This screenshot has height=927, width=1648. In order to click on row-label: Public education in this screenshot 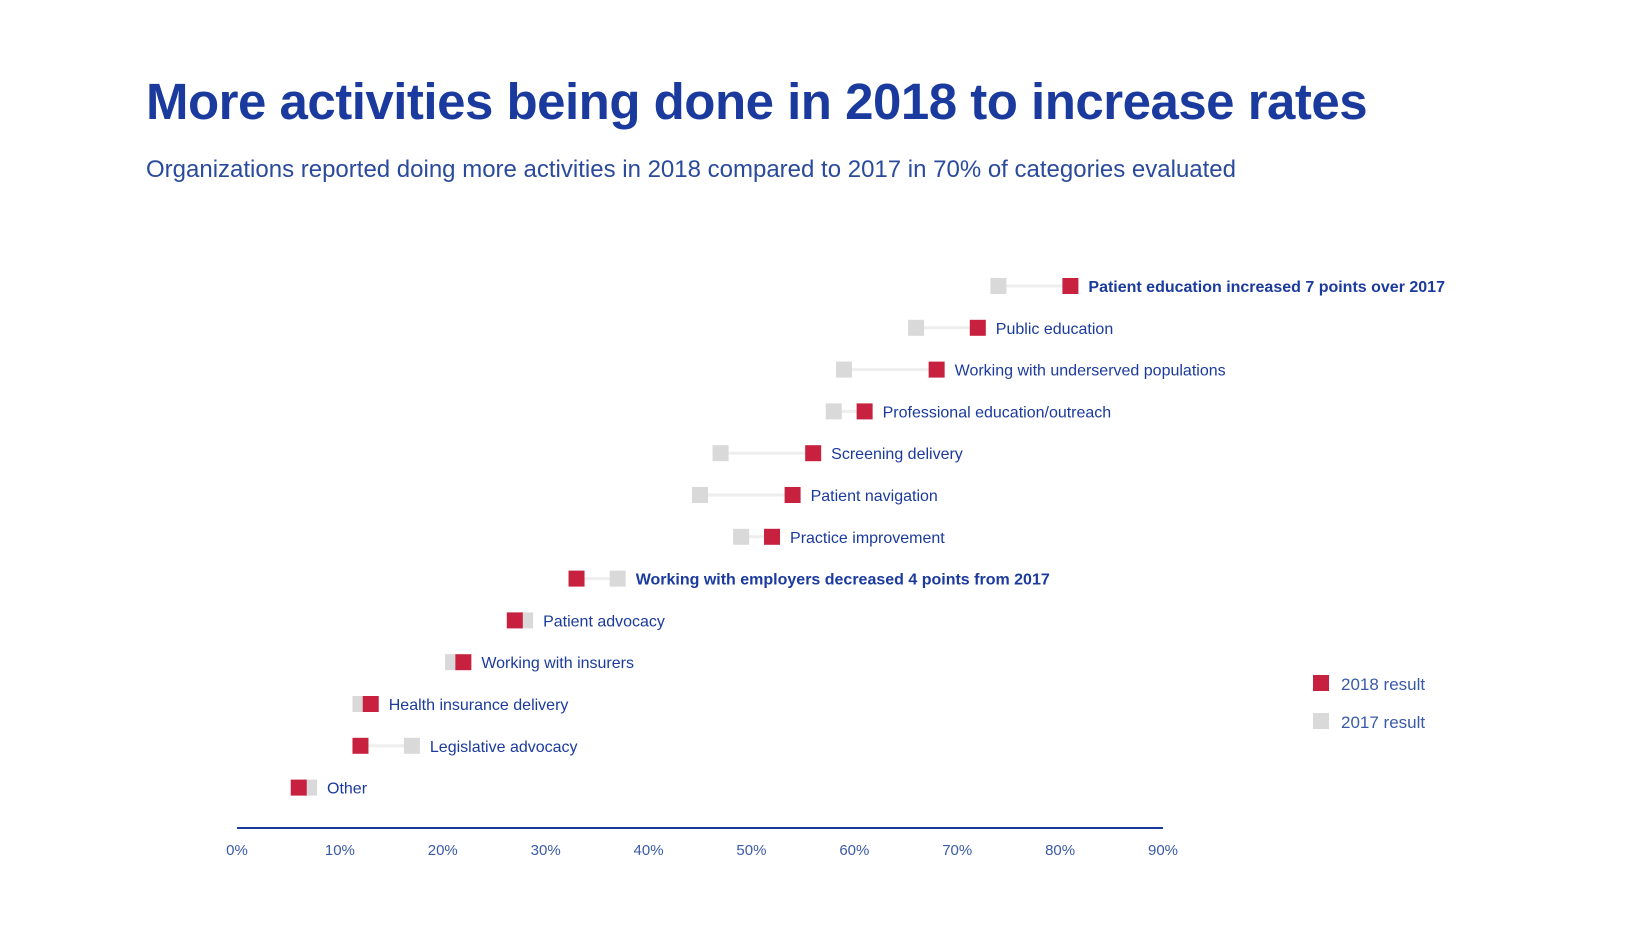, I will do `click(1054, 329)`.